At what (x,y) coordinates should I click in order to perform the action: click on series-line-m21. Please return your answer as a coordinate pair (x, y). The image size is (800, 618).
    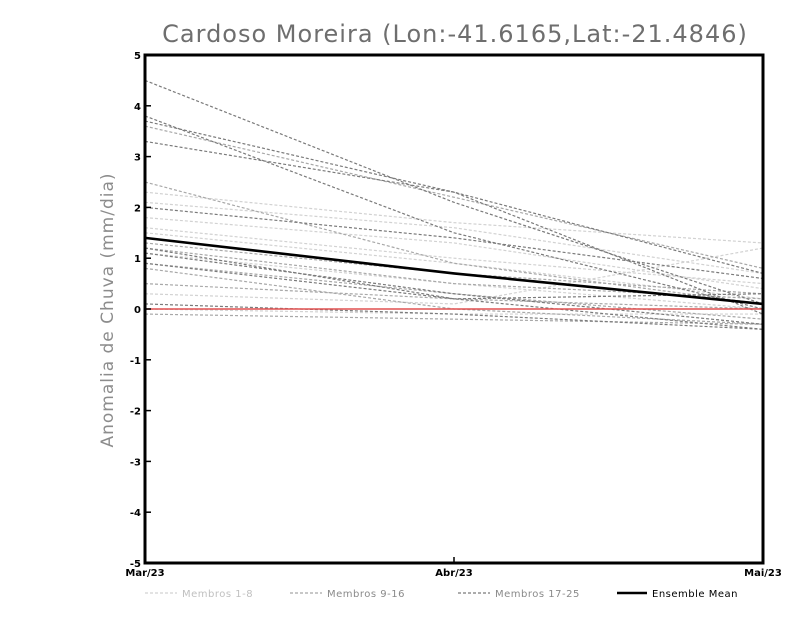
    Looking at the image, I should click on (454, 243).